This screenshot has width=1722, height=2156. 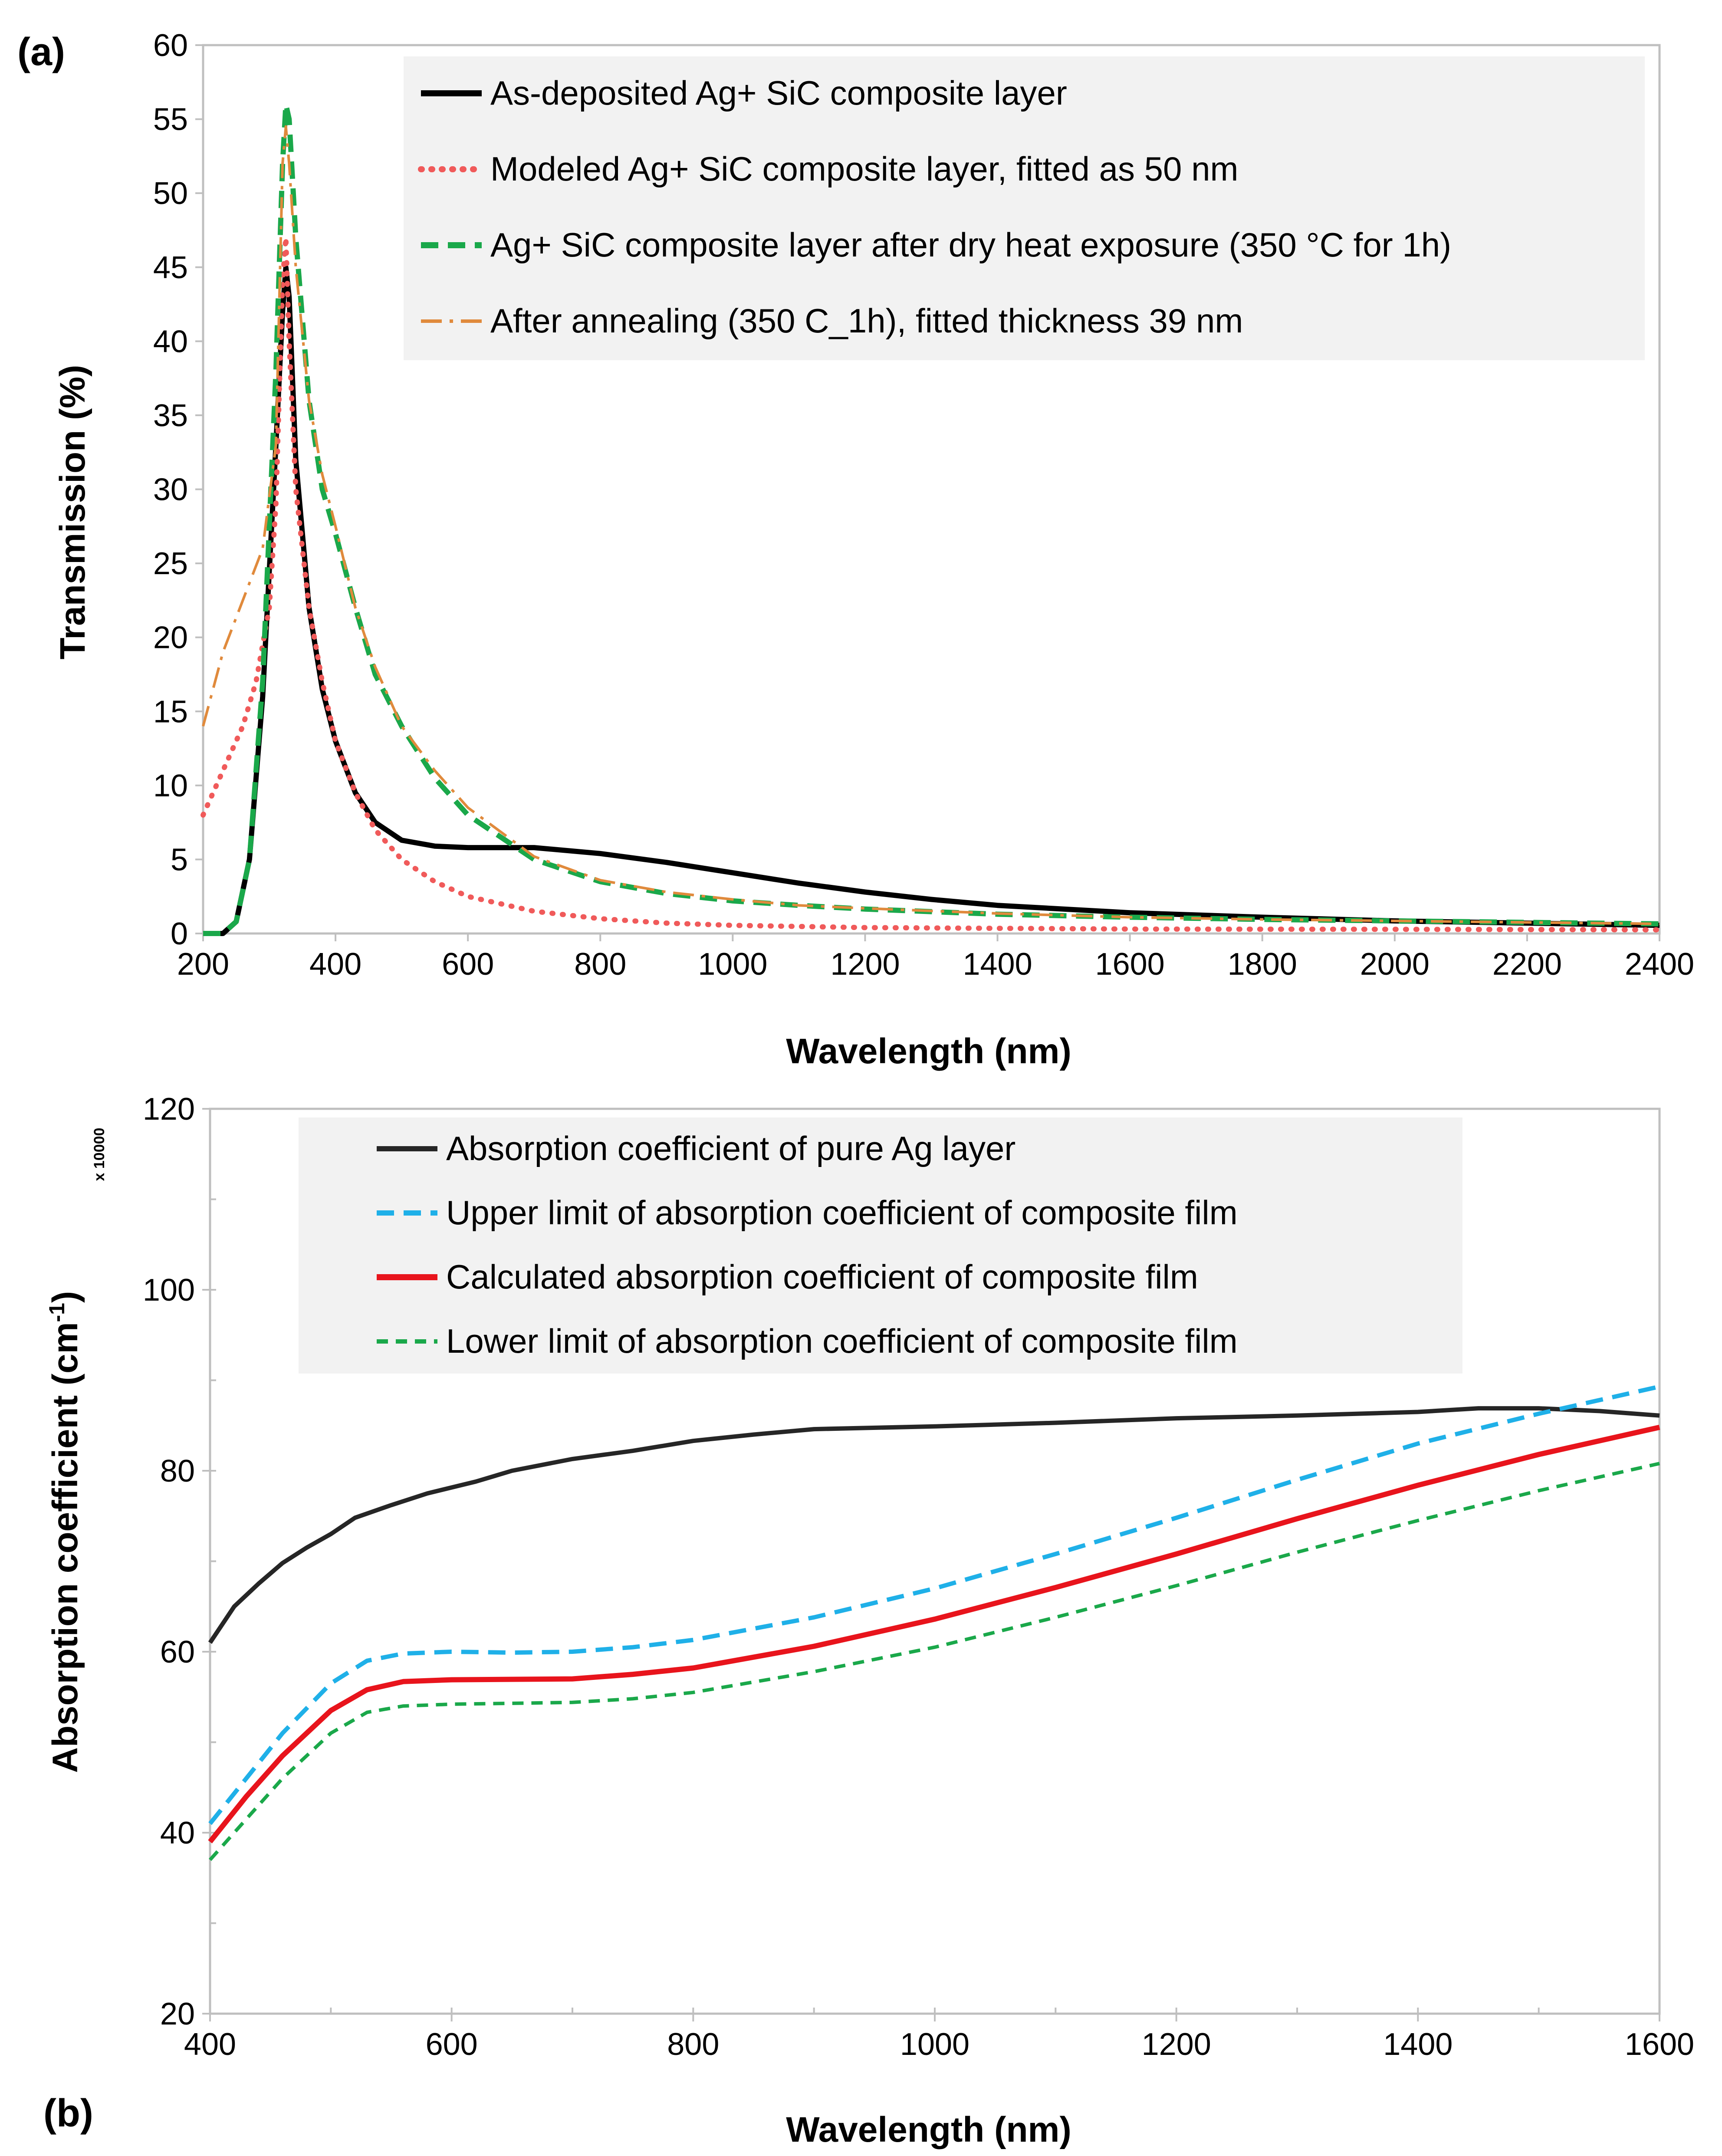 What do you see at coordinates (170, 490) in the screenshot?
I see `y-tick-label: 30` at bounding box center [170, 490].